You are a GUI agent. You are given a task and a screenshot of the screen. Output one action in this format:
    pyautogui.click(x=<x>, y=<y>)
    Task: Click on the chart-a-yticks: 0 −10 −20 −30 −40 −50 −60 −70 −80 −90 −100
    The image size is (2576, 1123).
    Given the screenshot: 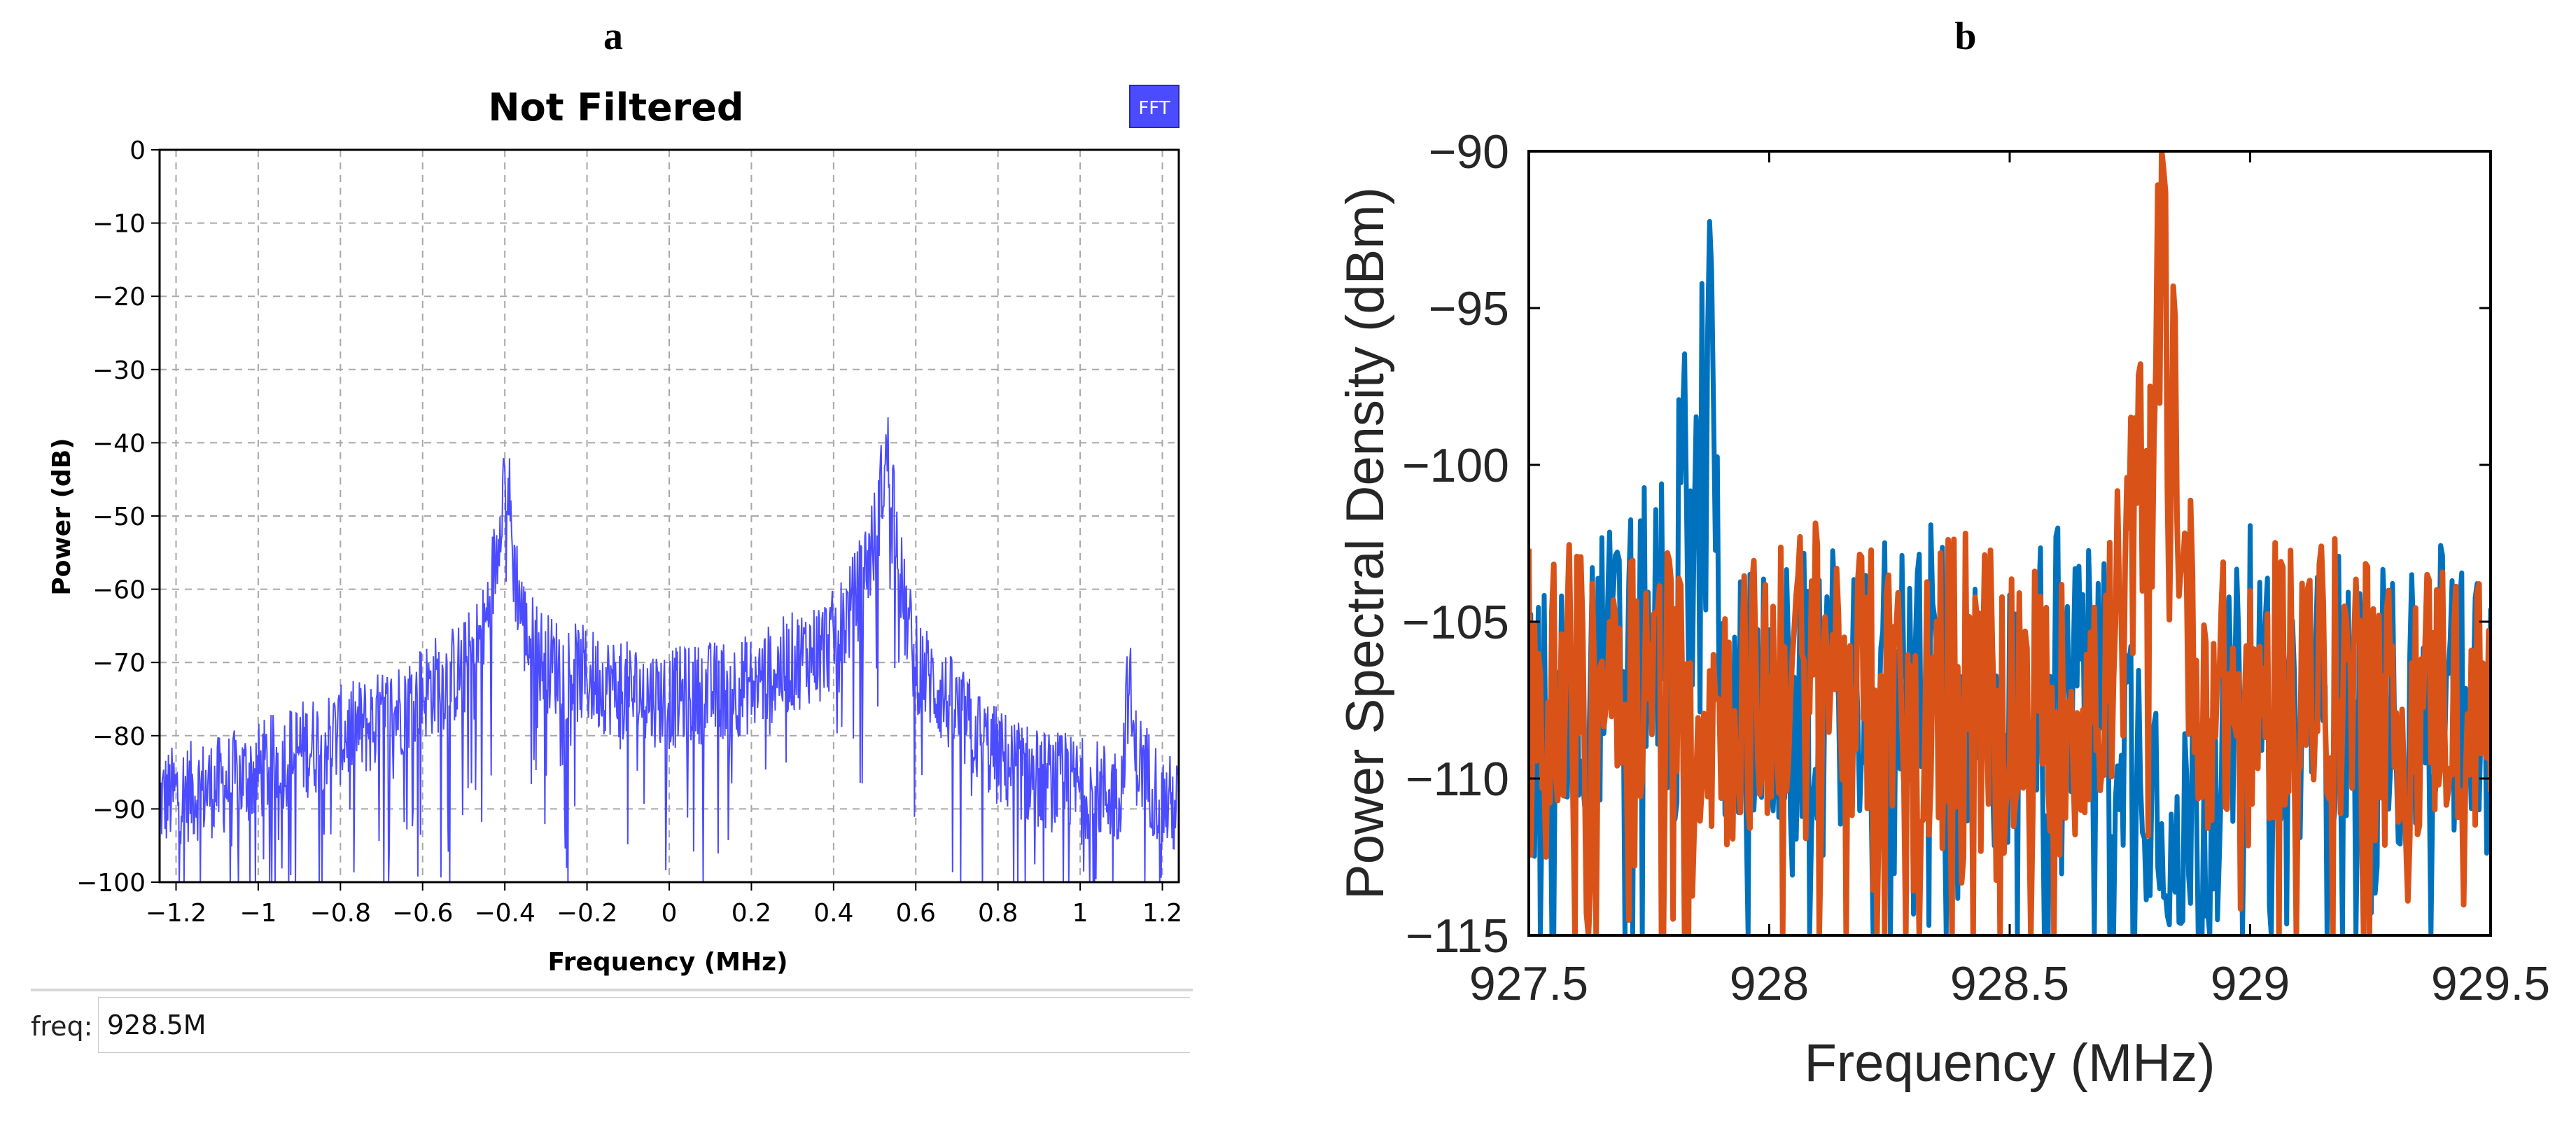 What is the action you would take?
    pyautogui.click(x=118, y=517)
    